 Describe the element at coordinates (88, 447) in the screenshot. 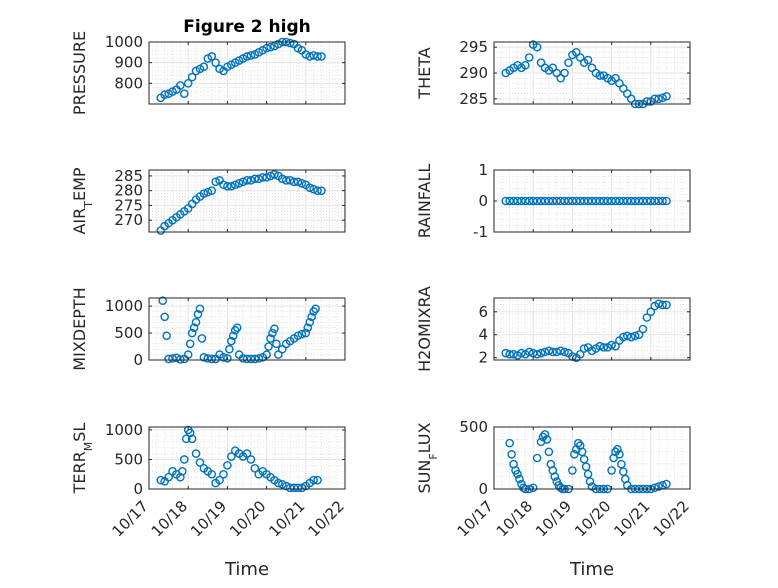

I see `y-axis-label-subscript: M` at that location.